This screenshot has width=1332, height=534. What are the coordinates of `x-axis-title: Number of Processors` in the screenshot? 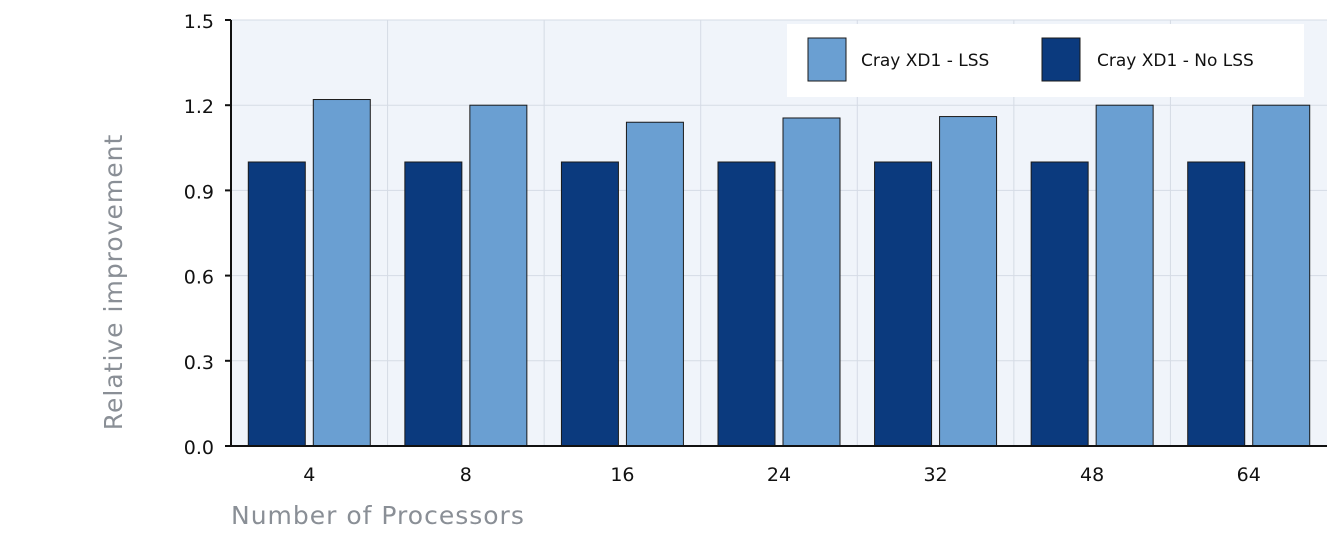 It's located at (378, 515).